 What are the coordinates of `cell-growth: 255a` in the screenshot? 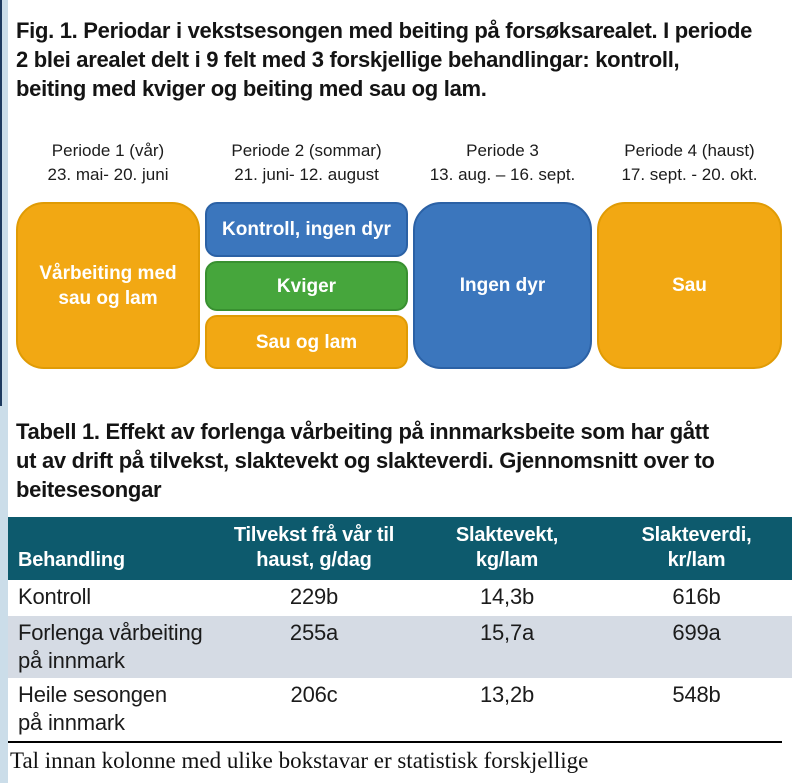 It's located at (314, 647).